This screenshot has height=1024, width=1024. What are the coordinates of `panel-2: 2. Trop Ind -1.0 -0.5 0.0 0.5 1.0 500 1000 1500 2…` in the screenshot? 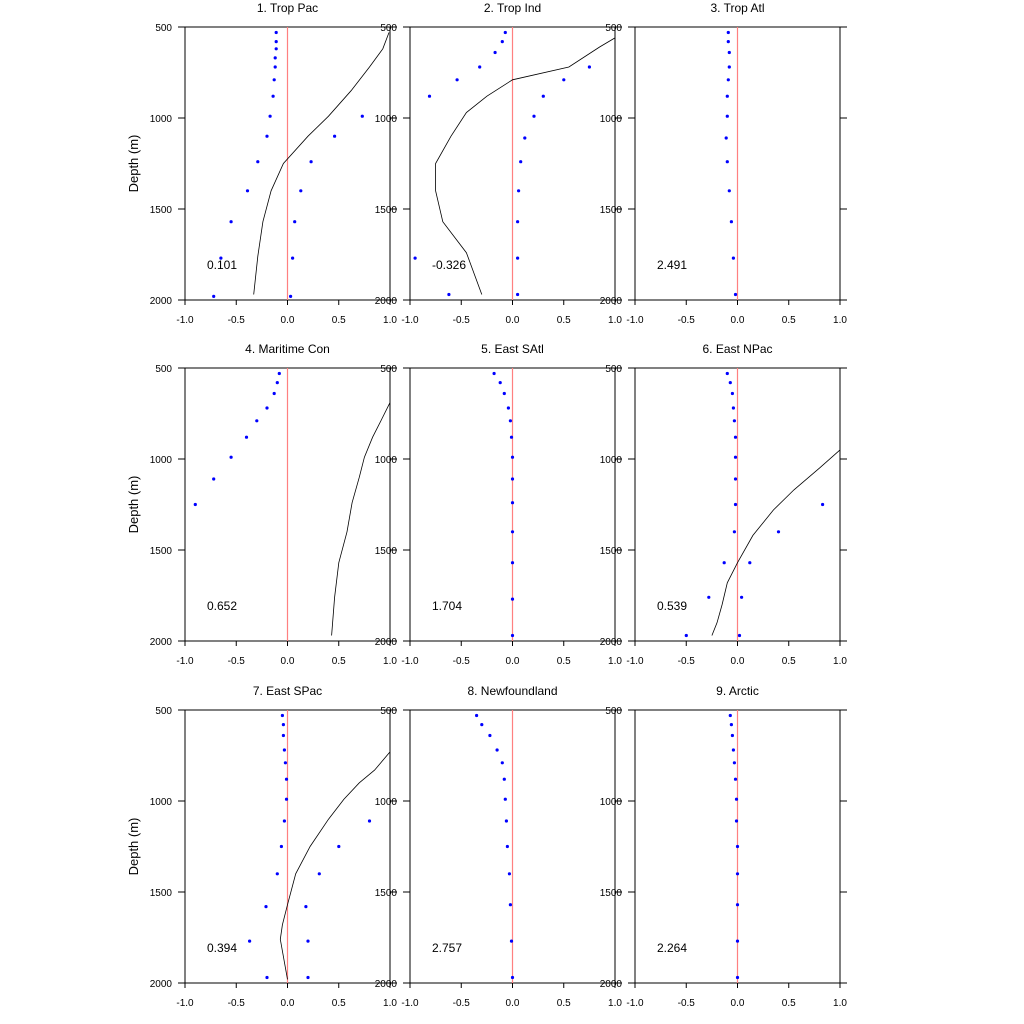 It's located at (499, 163).